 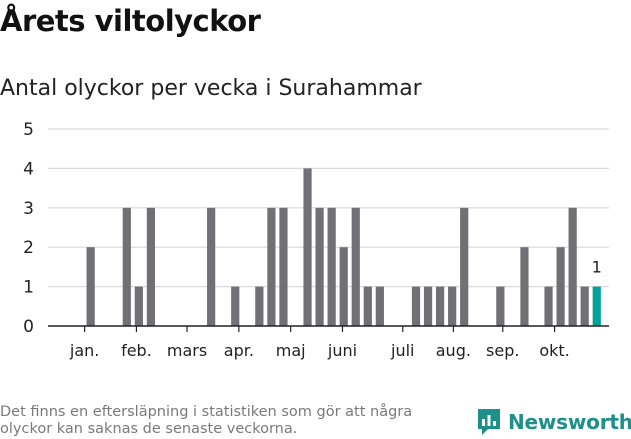 I want to click on y-tick-label: 3, so click(x=28, y=209).